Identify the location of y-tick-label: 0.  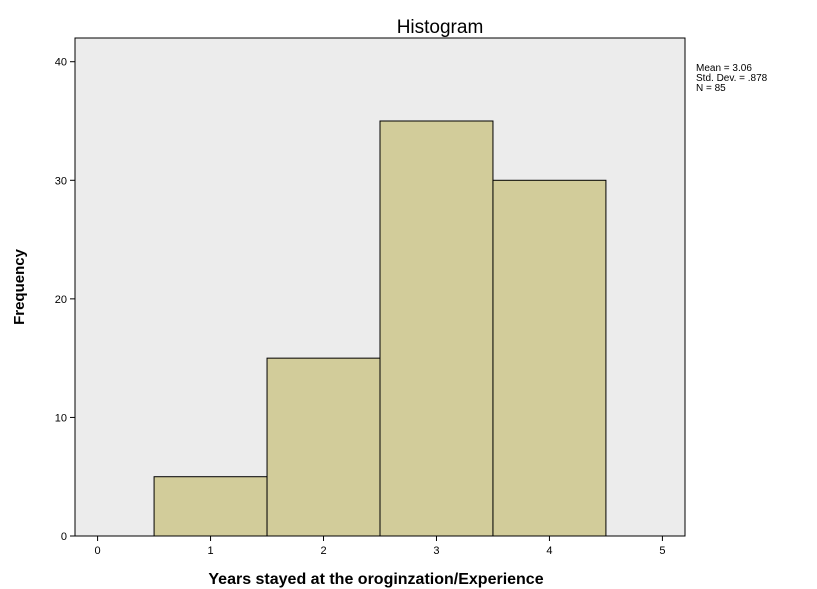
(64, 537).